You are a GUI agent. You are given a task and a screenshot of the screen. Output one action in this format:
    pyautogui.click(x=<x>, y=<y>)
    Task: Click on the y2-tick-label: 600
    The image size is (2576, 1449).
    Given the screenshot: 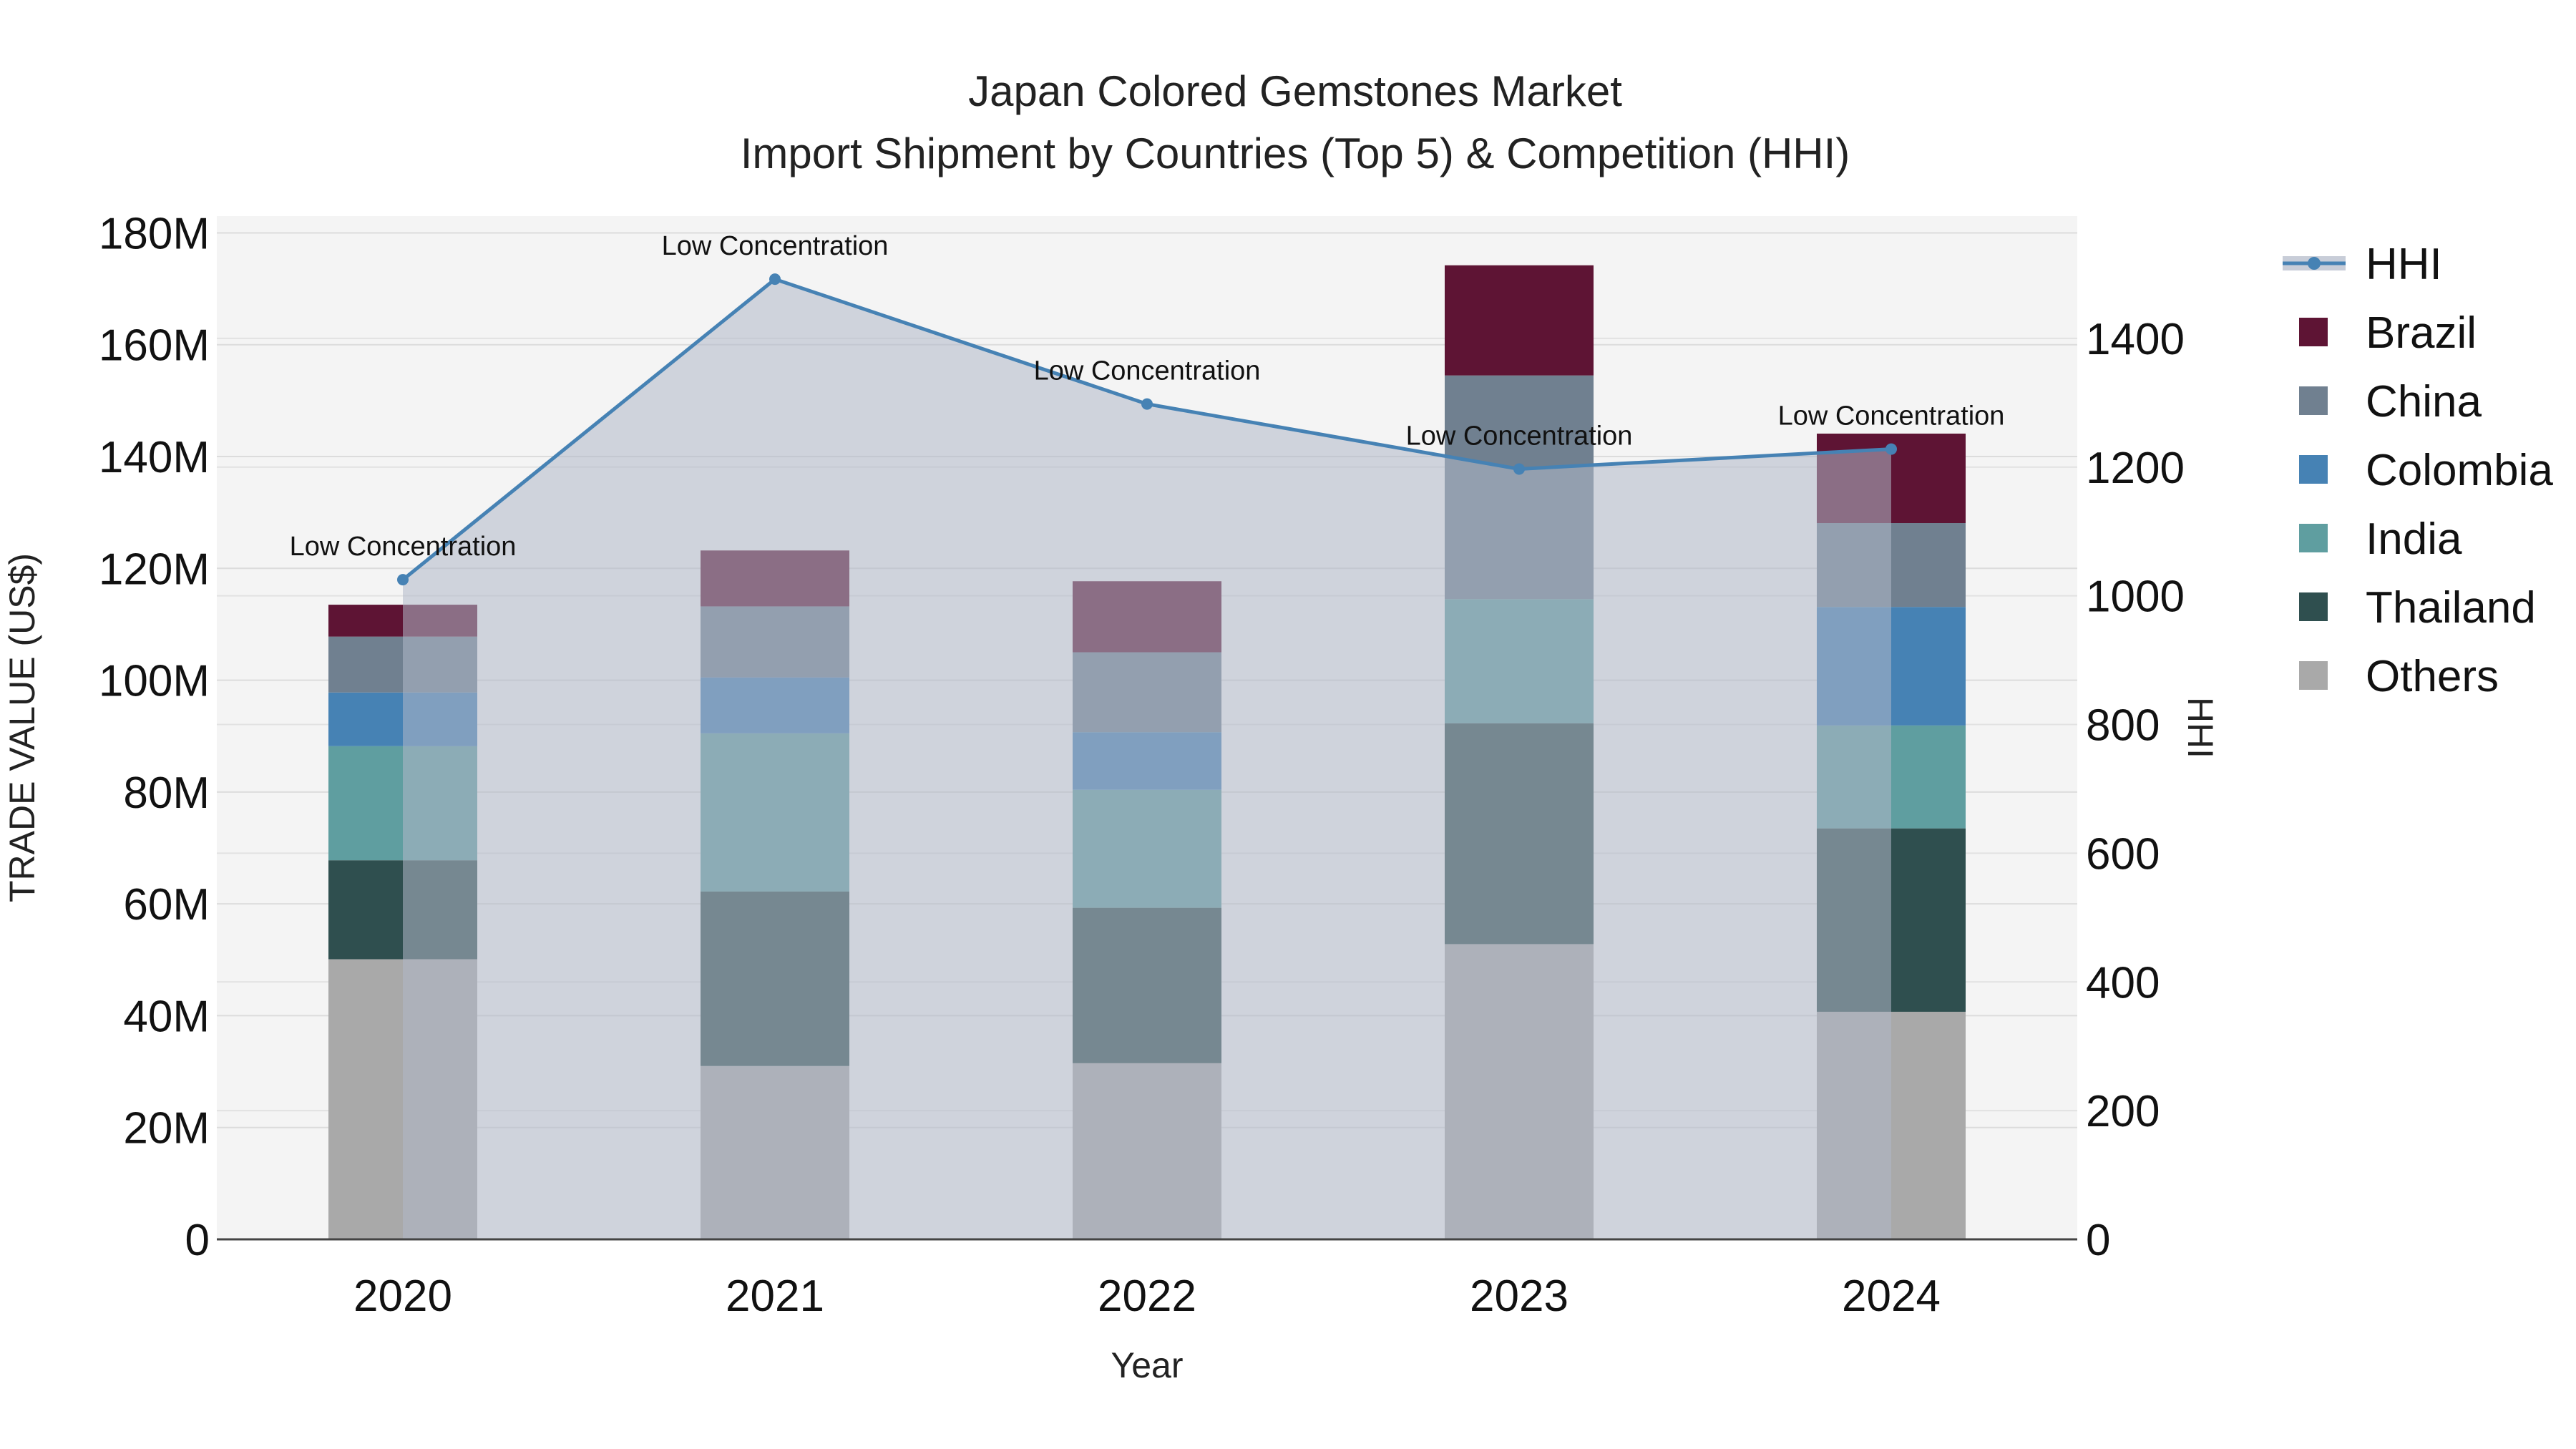 What is the action you would take?
    pyautogui.click(x=2123, y=854)
    